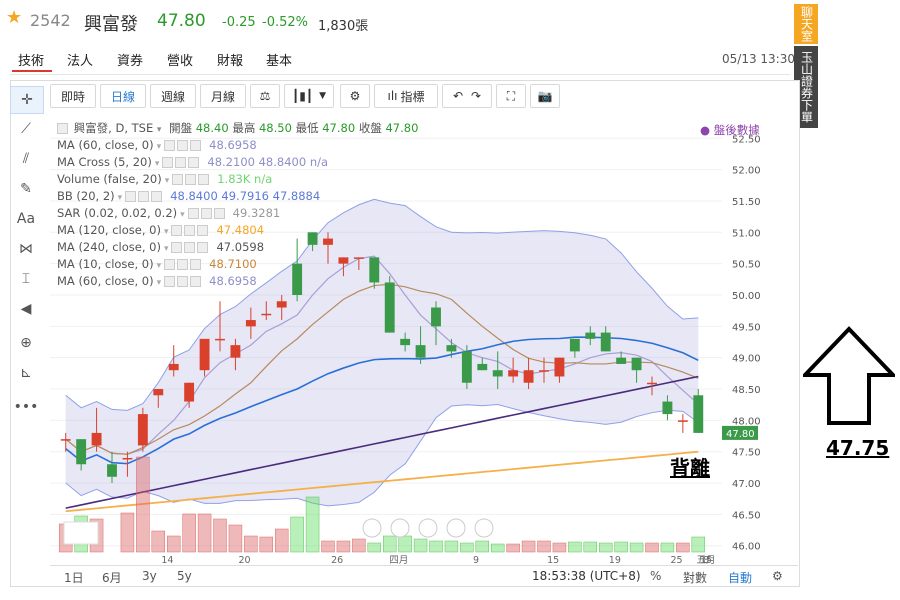 Image resolution: width=900 pixels, height=600 pixels. Describe the element at coordinates (74, 578) in the screenshot. I see `range-1d: 1日` at that location.